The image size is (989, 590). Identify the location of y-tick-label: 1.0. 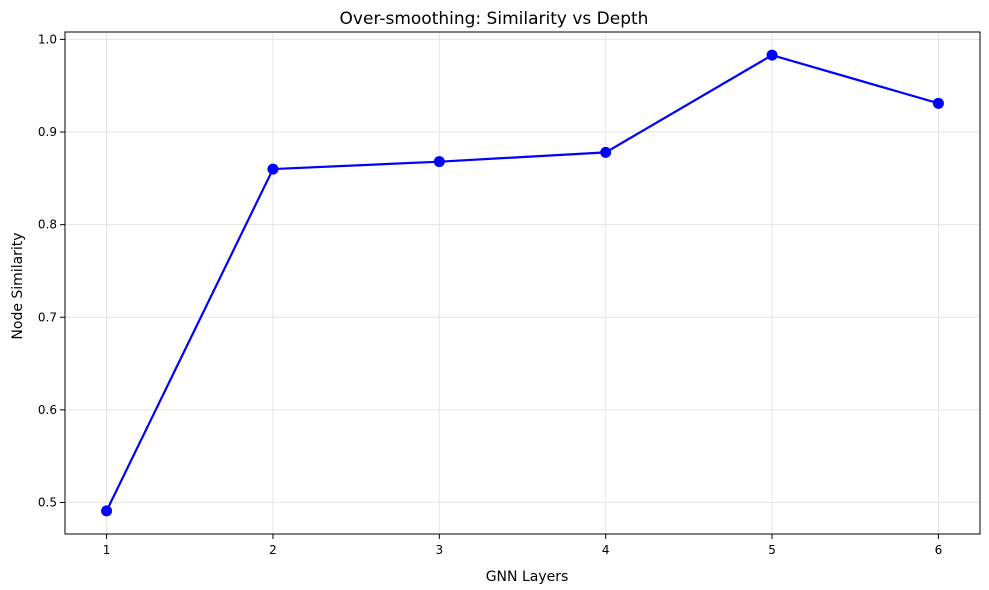
(47, 39).